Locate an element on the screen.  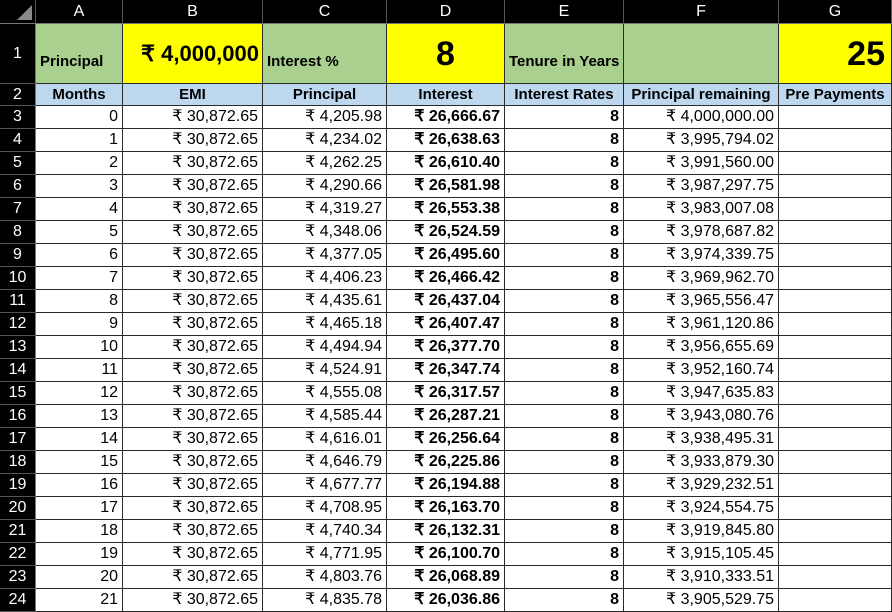
row-header-5: 5 is located at coordinates (18, 163).